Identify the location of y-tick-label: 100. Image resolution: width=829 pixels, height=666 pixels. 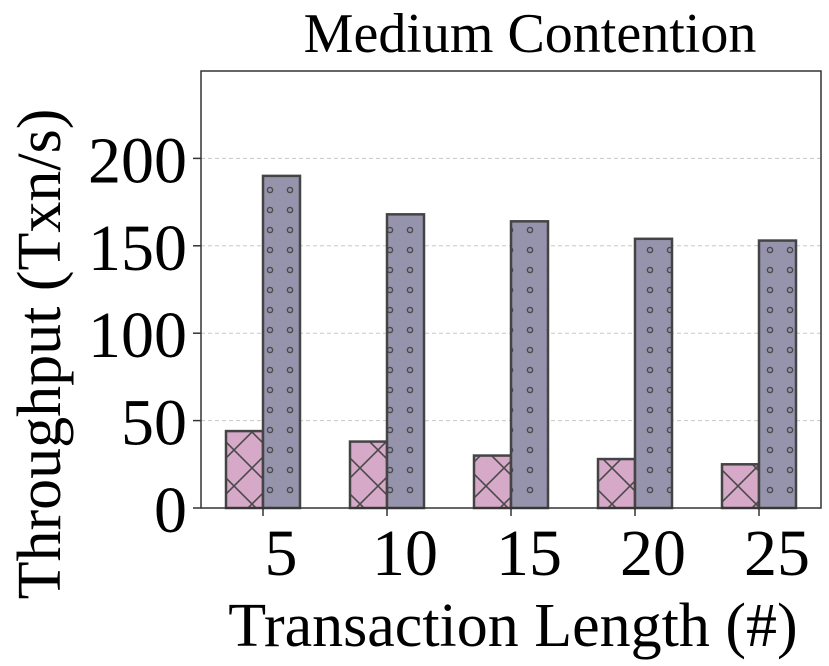
(137, 335).